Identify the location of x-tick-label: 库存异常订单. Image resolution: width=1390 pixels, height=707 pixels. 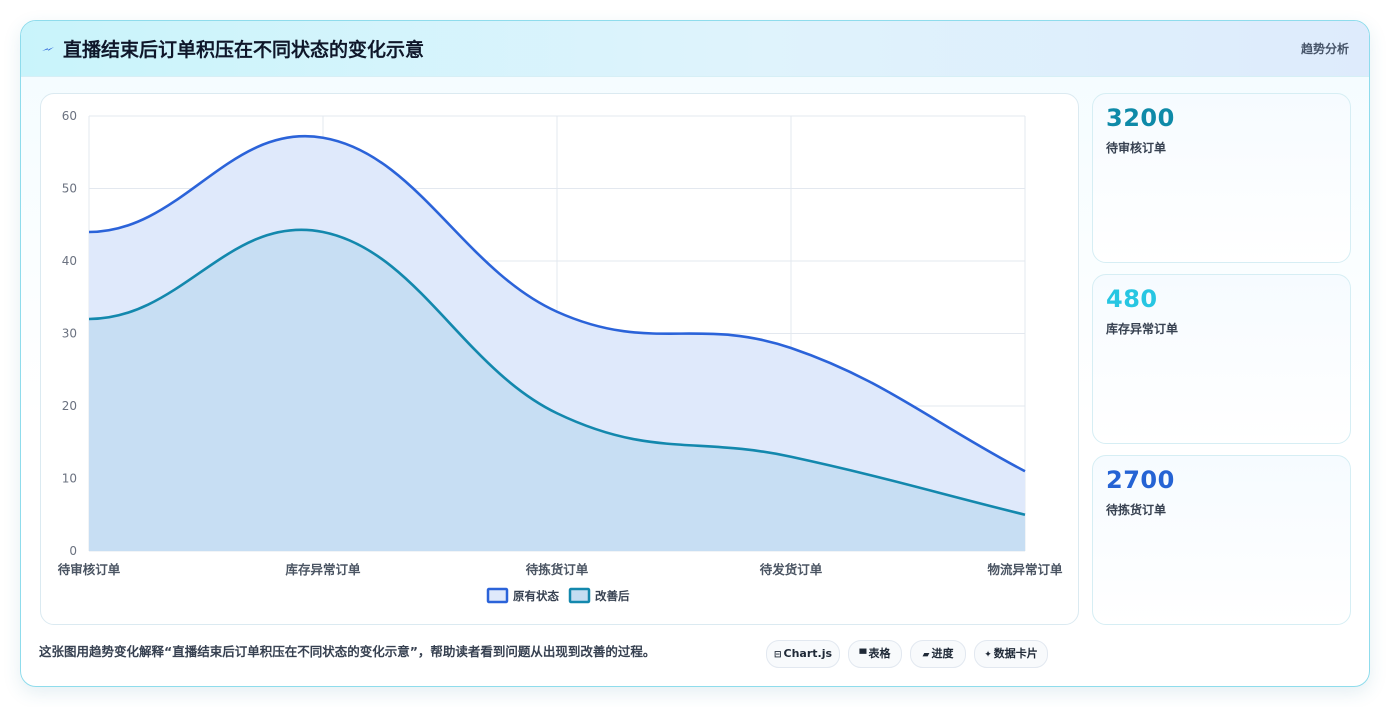
(323, 569).